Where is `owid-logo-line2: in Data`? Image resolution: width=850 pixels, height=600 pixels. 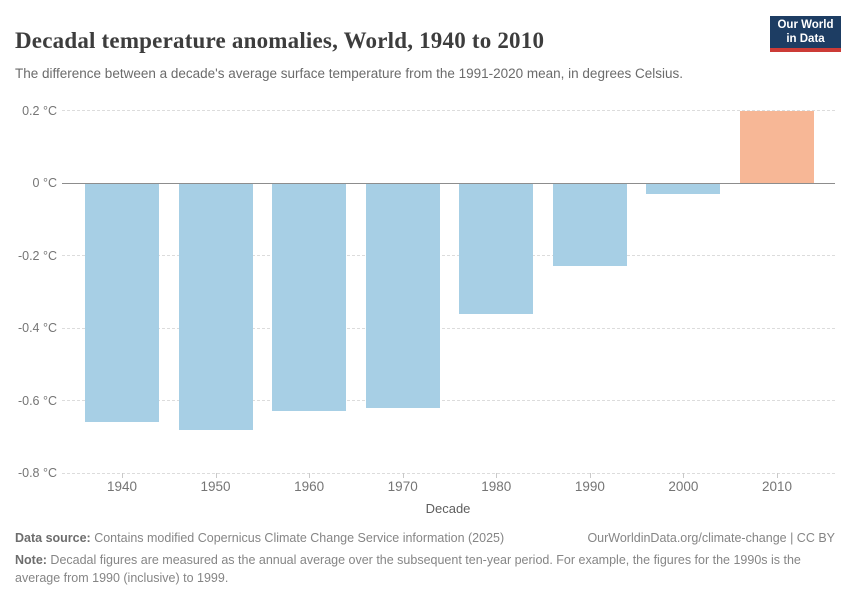 owid-logo-line2: in Data is located at coordinates (805, 38).